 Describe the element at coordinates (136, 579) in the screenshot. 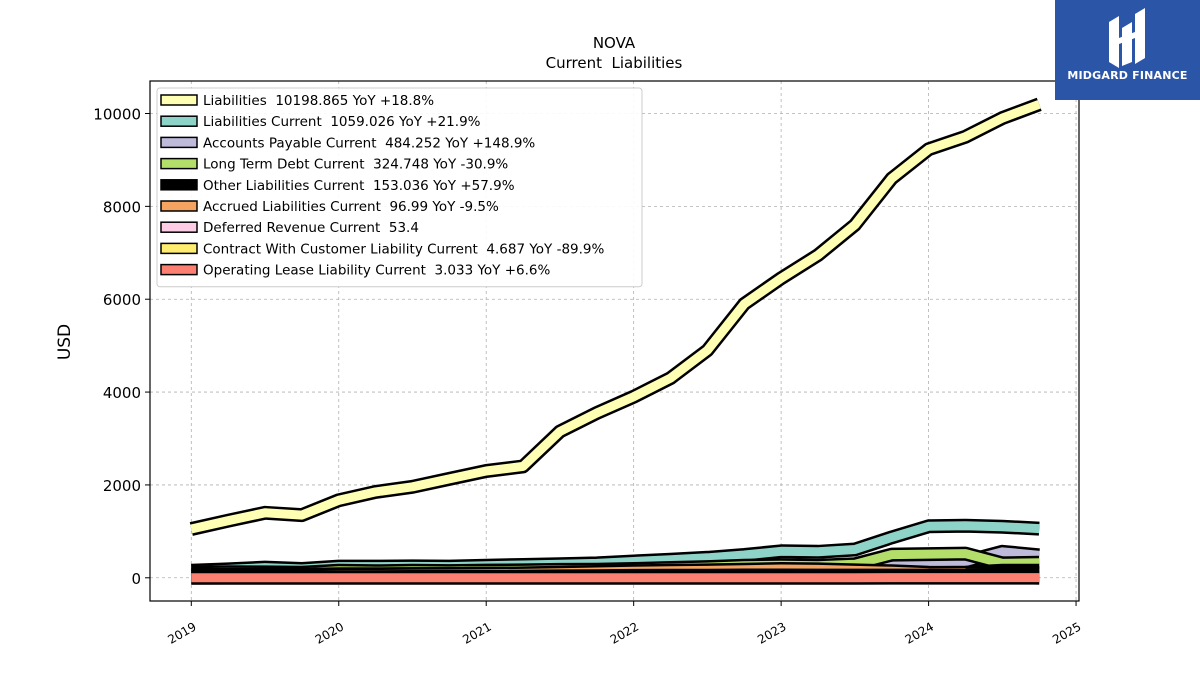

I see `y-tick-label: 0` at that location.